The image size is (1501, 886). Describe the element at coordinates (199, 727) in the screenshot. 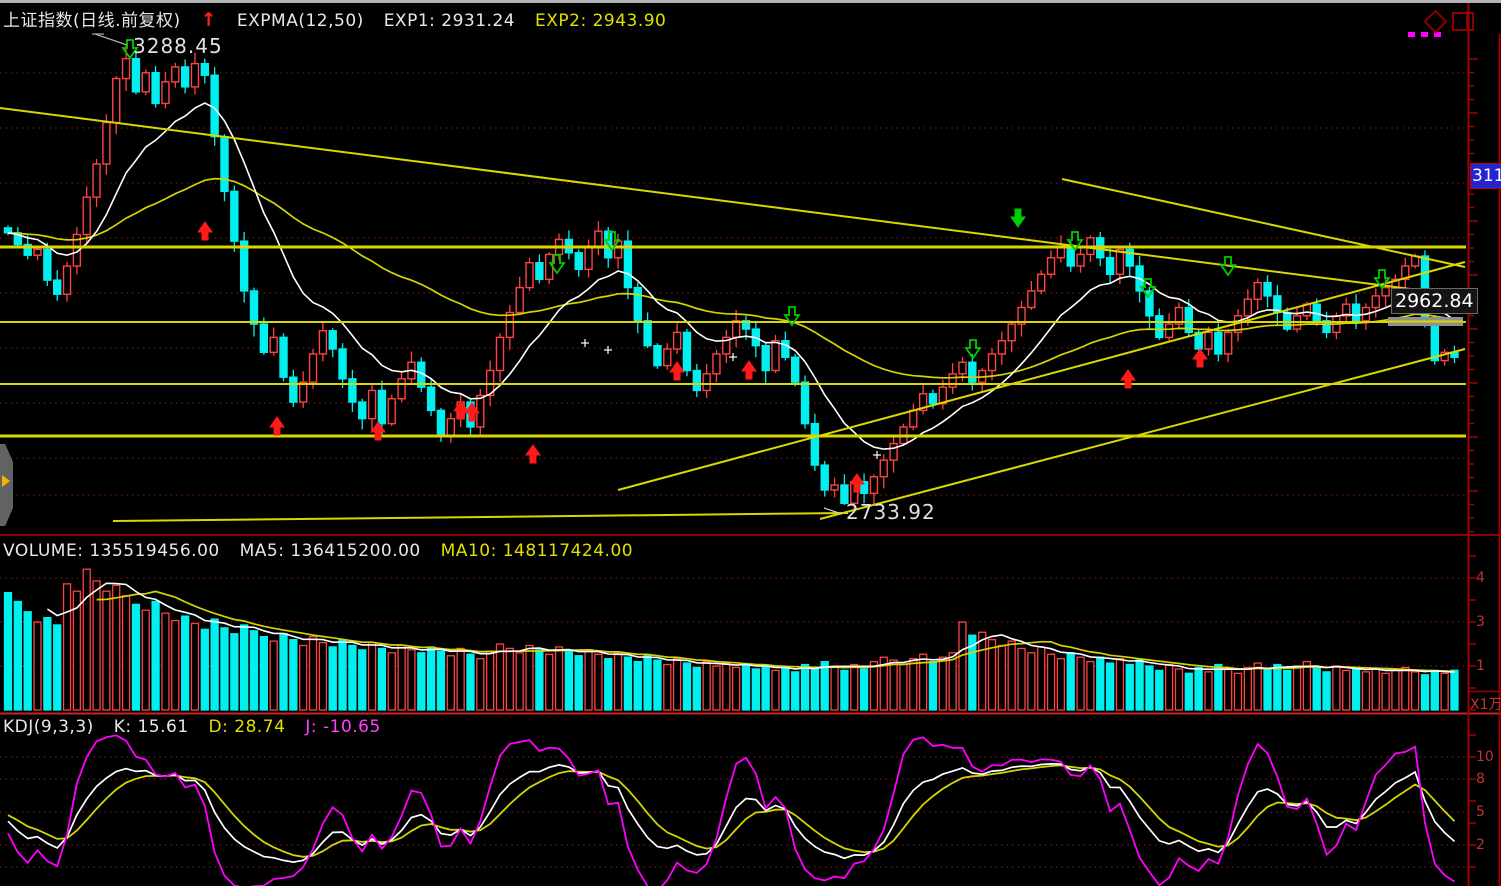

I see `kdj-header: KDJ(9,3,3) K: 15.61 D: 28.74 J: -10.65` at that location.